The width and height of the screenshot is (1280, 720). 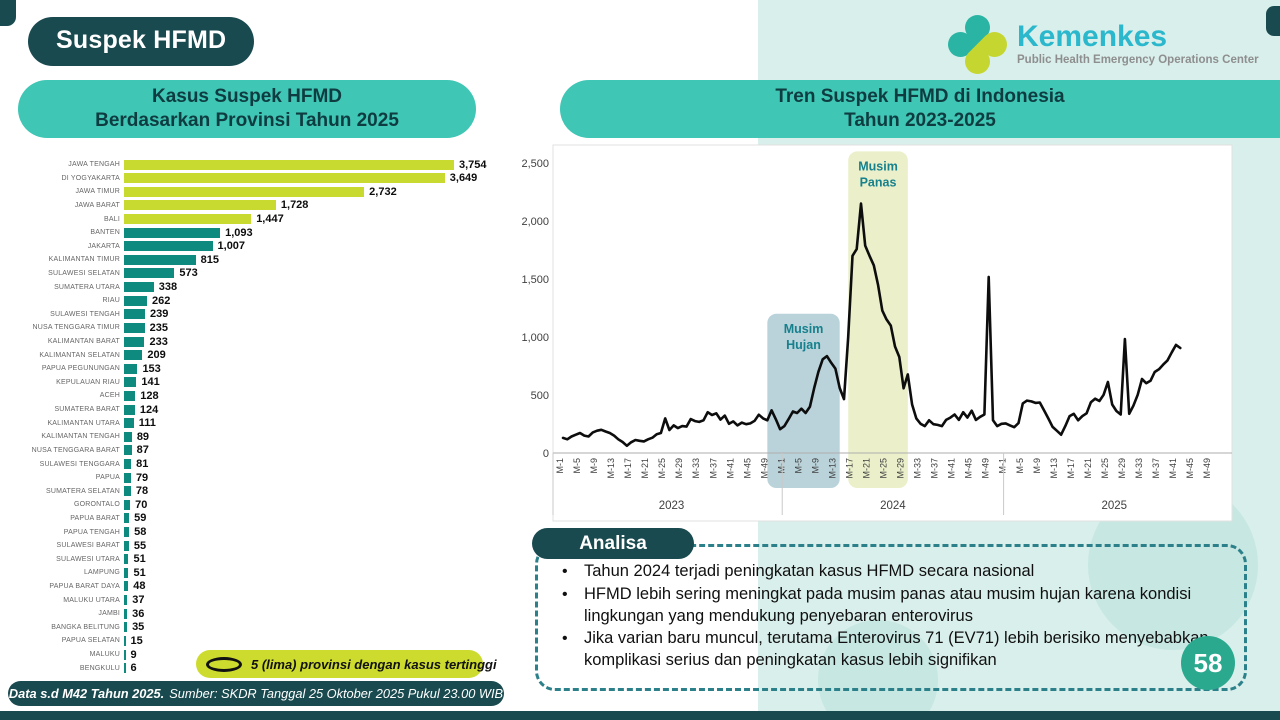 I want to click on bar-value: 70, so click(x=141, y=504).